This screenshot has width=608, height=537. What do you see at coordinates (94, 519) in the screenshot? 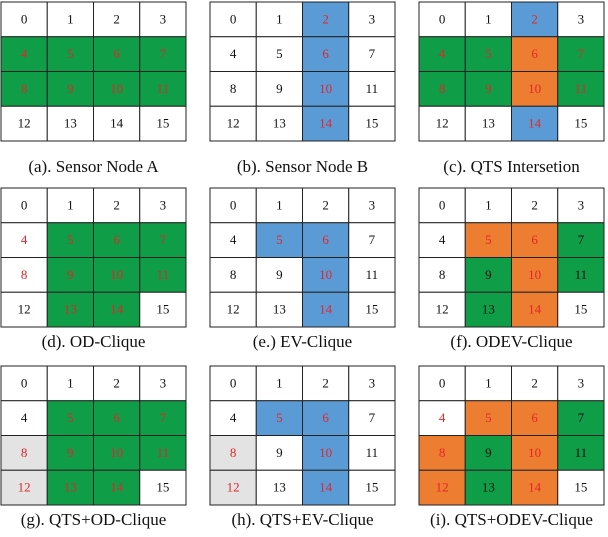
I see `caption: (g). QTS+OD-Clique` at bounding box center [94, 519].